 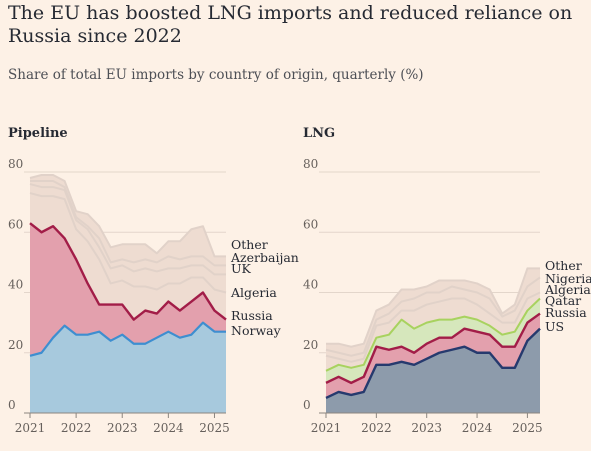 I want to click on pipeline-label-norway: Norway, so click(x=256, y=330).